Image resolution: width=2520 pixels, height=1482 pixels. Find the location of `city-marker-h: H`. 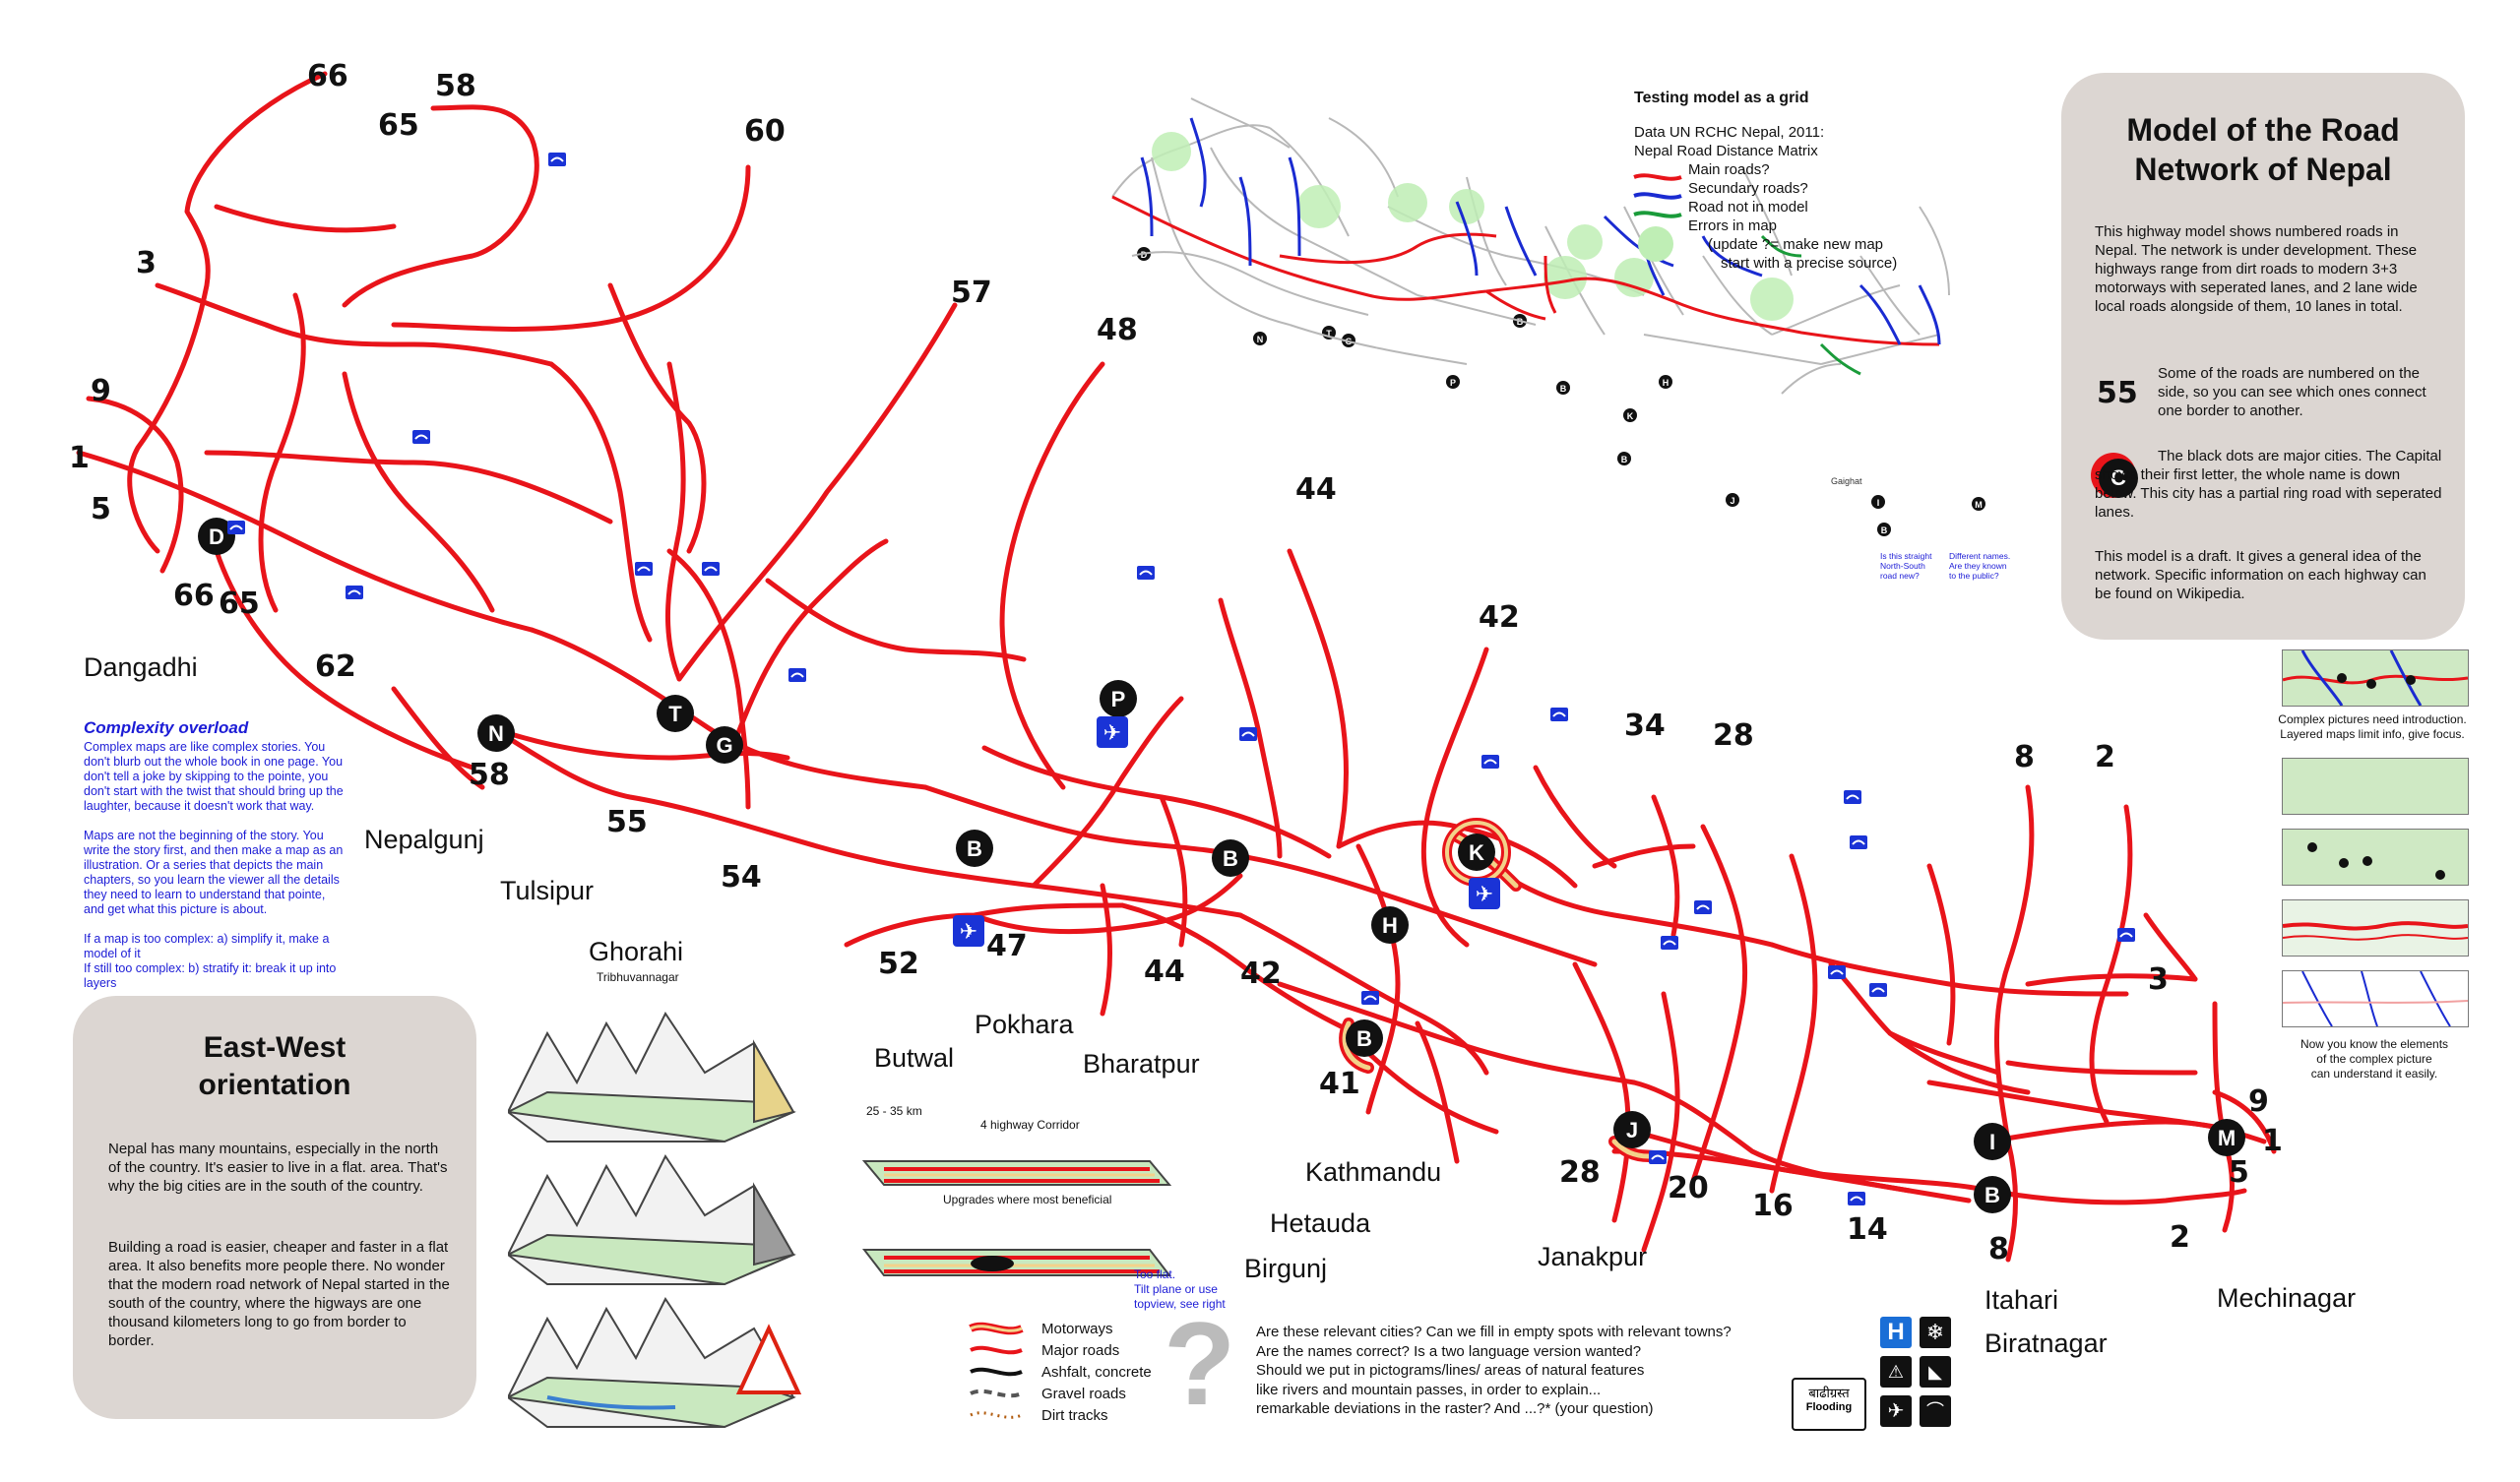

city-marker-h: H is located at coordinates (1390, 925).